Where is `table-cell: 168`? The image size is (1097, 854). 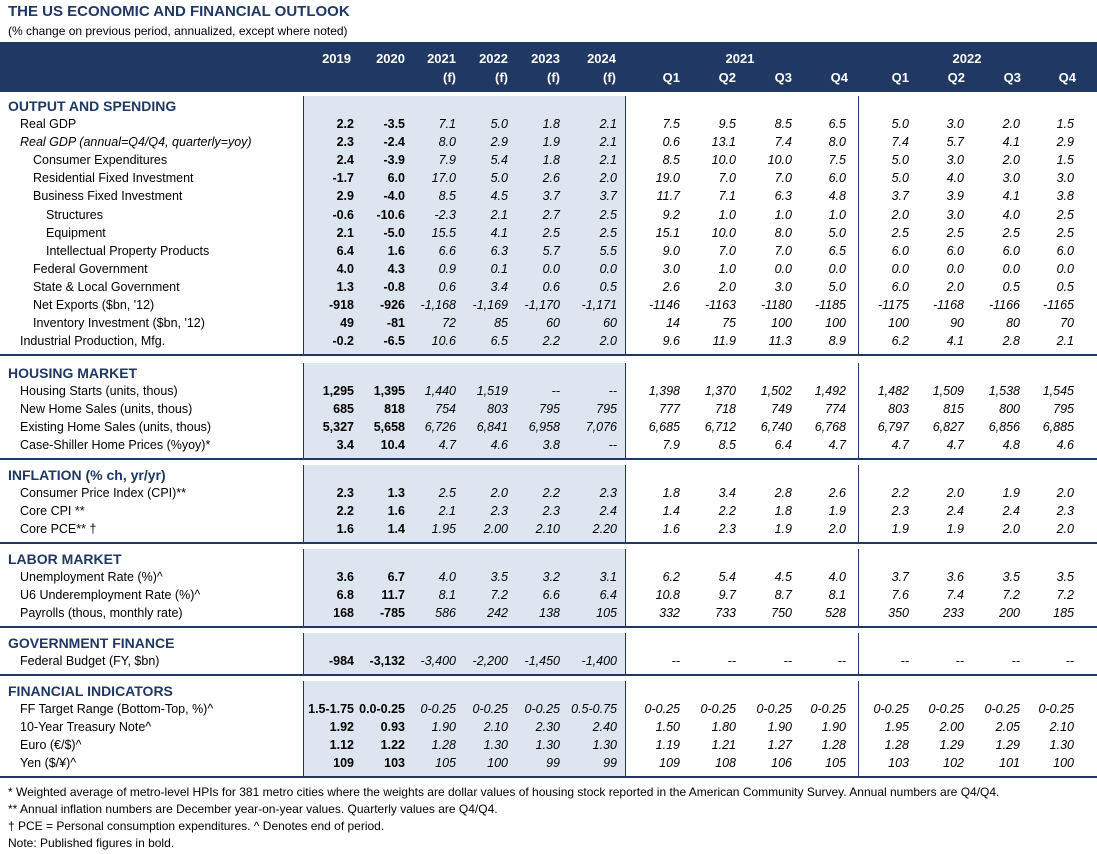 table-cell: 168 is located at coordinates (343, 613).